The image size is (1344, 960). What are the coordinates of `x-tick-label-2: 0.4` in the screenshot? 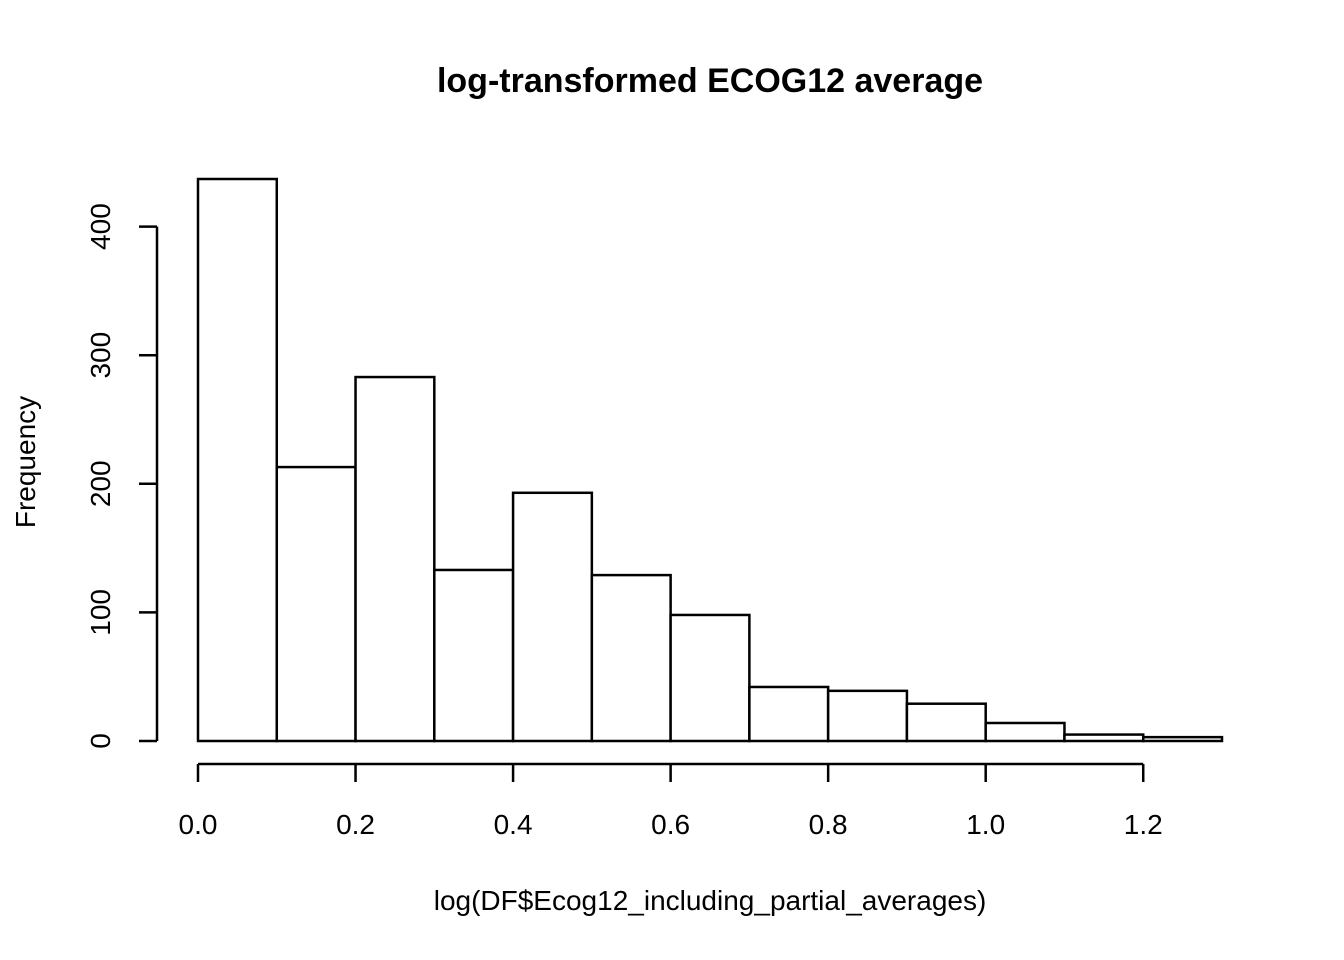 It's located at (513, 824).